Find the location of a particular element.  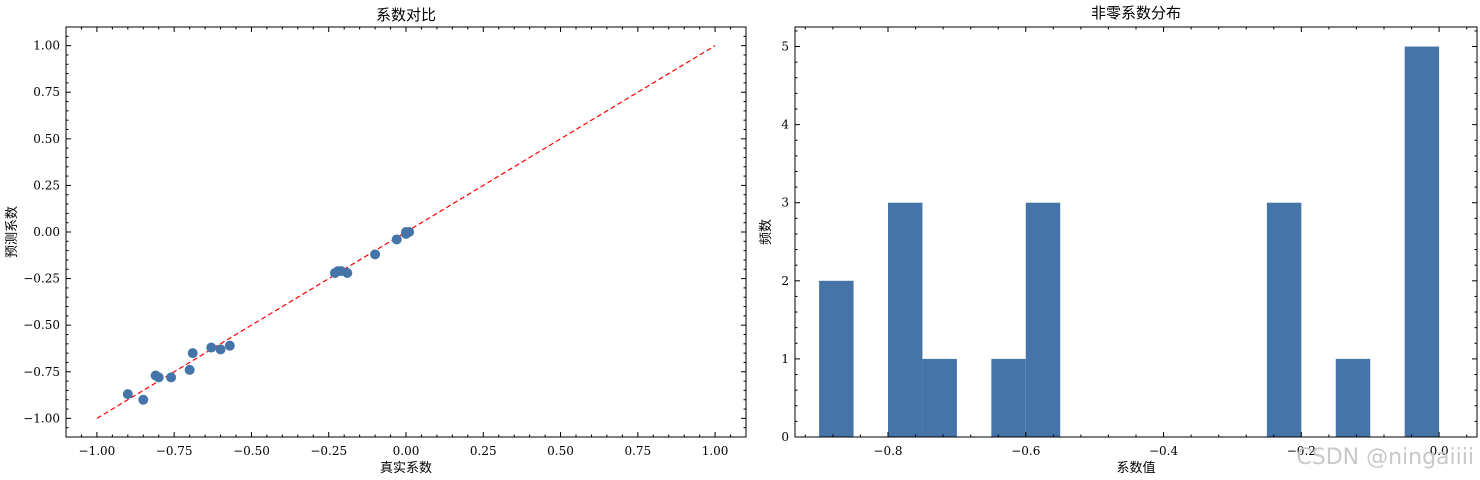

y-tick-label: −1.00 is located at coordinates (41, 418).